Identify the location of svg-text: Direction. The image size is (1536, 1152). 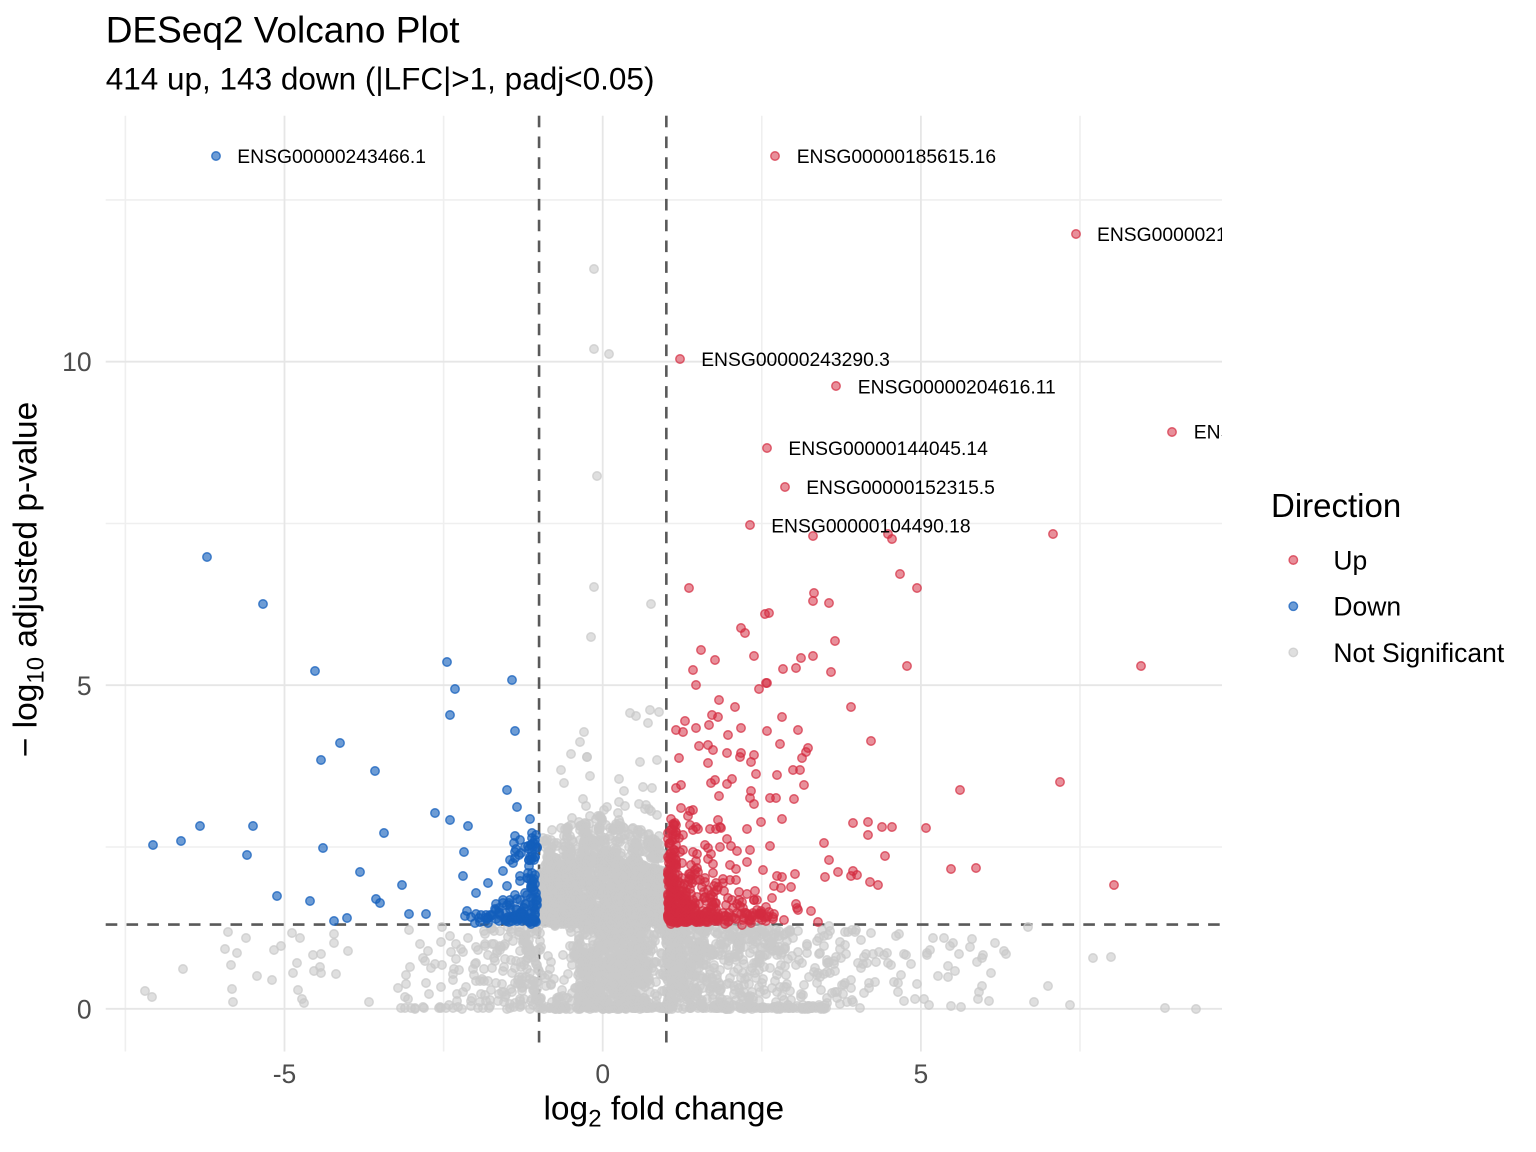
(1336, 505).